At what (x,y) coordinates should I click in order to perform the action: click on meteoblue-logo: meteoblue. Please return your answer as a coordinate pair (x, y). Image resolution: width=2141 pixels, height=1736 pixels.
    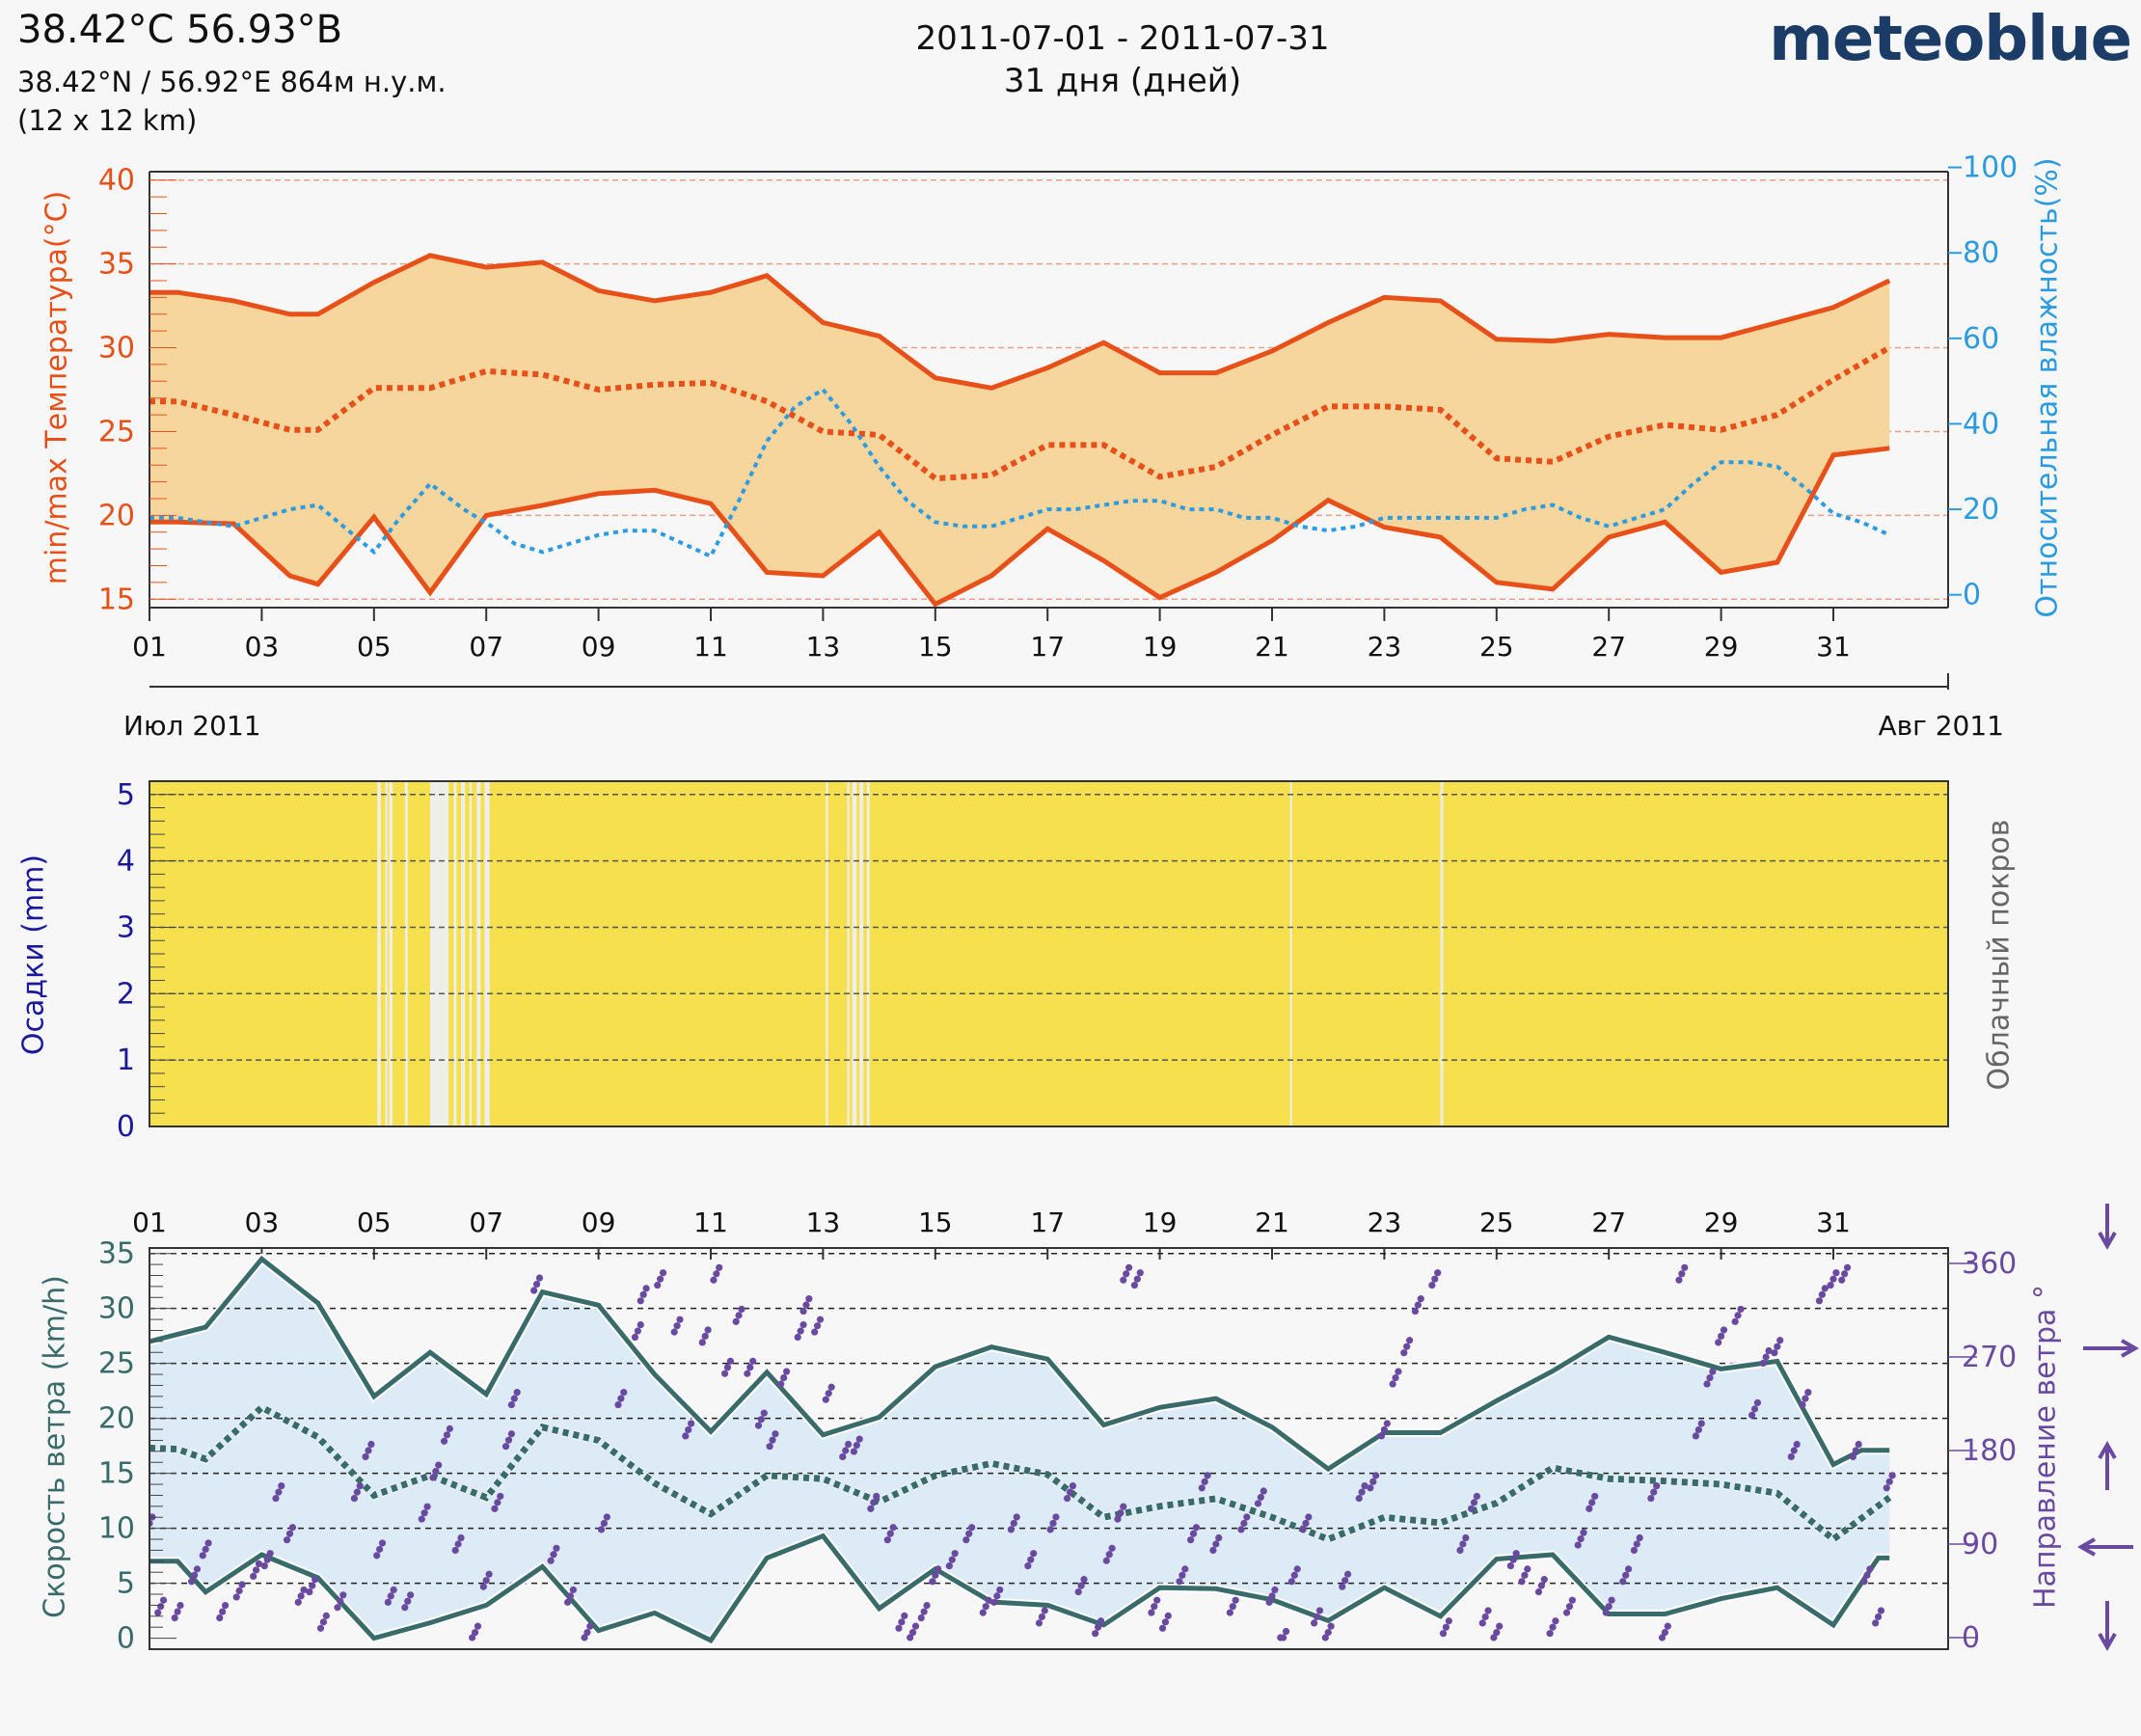
    Looking at the image, I should click on (1951, 39).